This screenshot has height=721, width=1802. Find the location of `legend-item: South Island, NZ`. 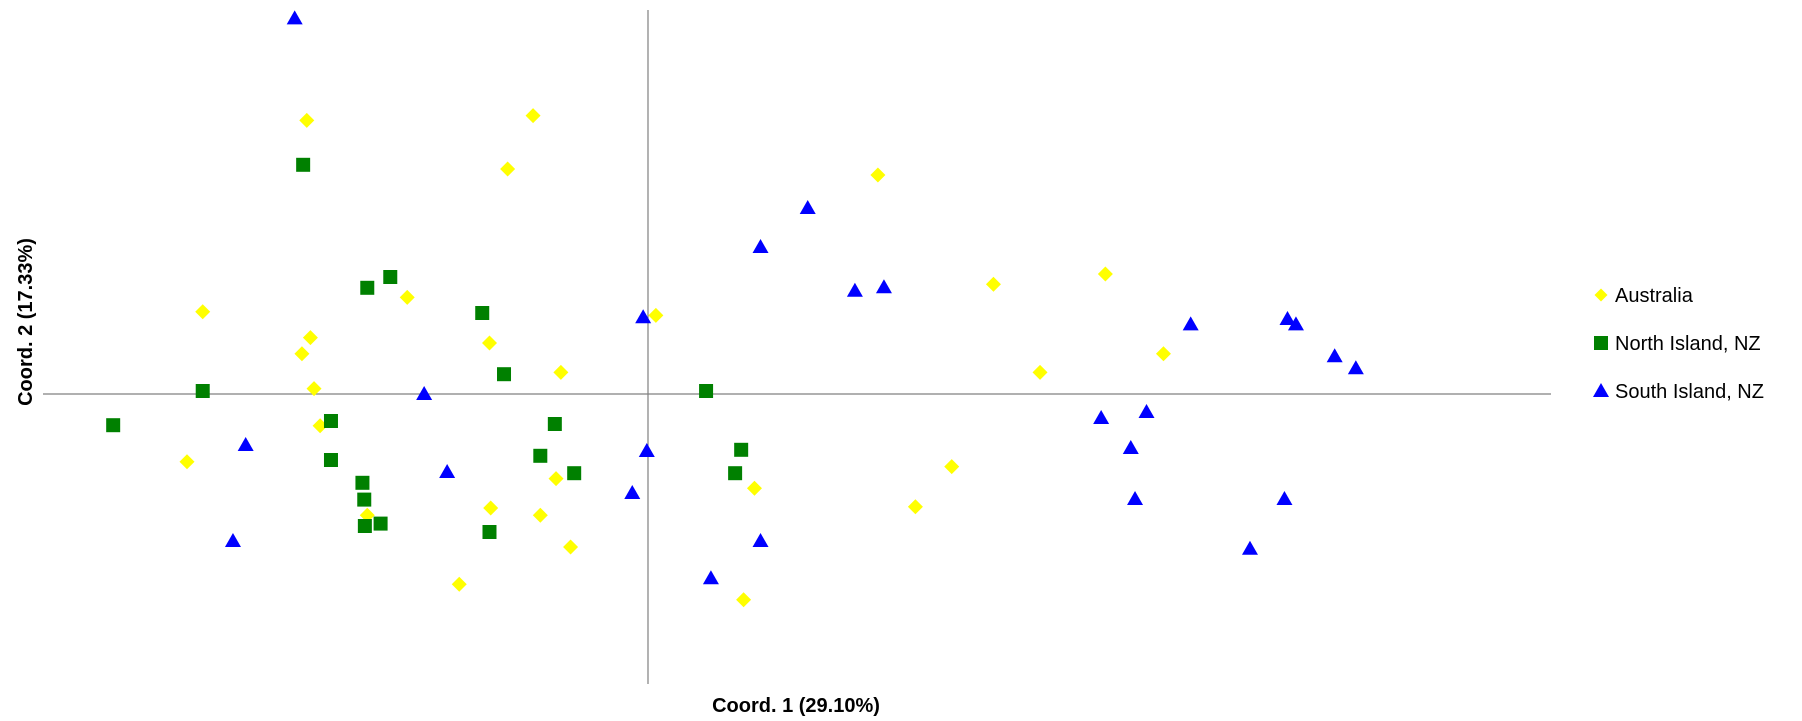

legend-item: South Island, NZ is located at coordinates (1678, 392).